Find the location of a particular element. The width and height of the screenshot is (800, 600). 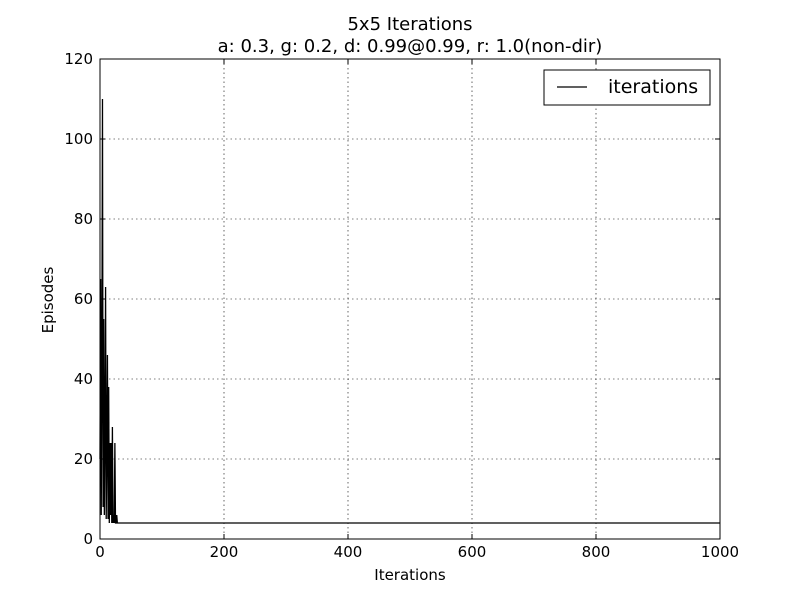

y-tick-label: 20 is located at coordinates (83, 459).